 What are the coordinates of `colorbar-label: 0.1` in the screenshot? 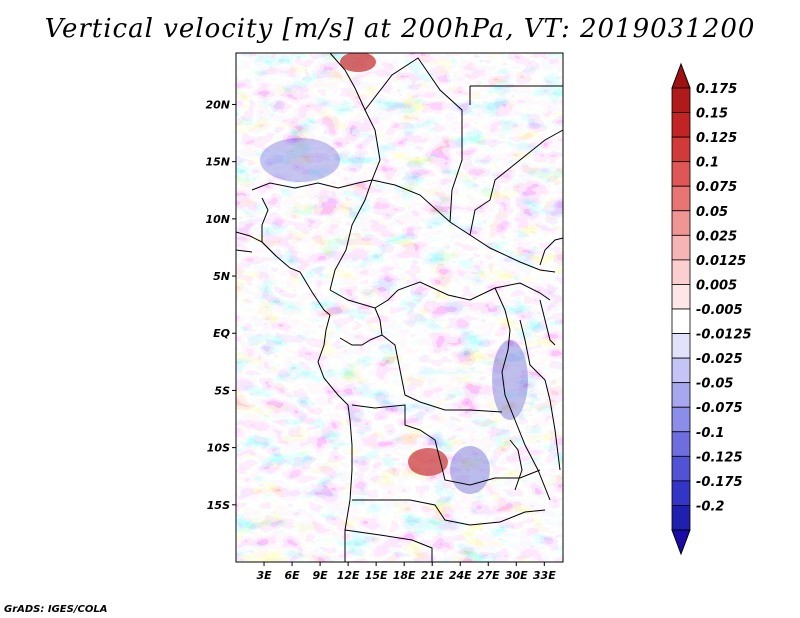 It's located at (707, 163).